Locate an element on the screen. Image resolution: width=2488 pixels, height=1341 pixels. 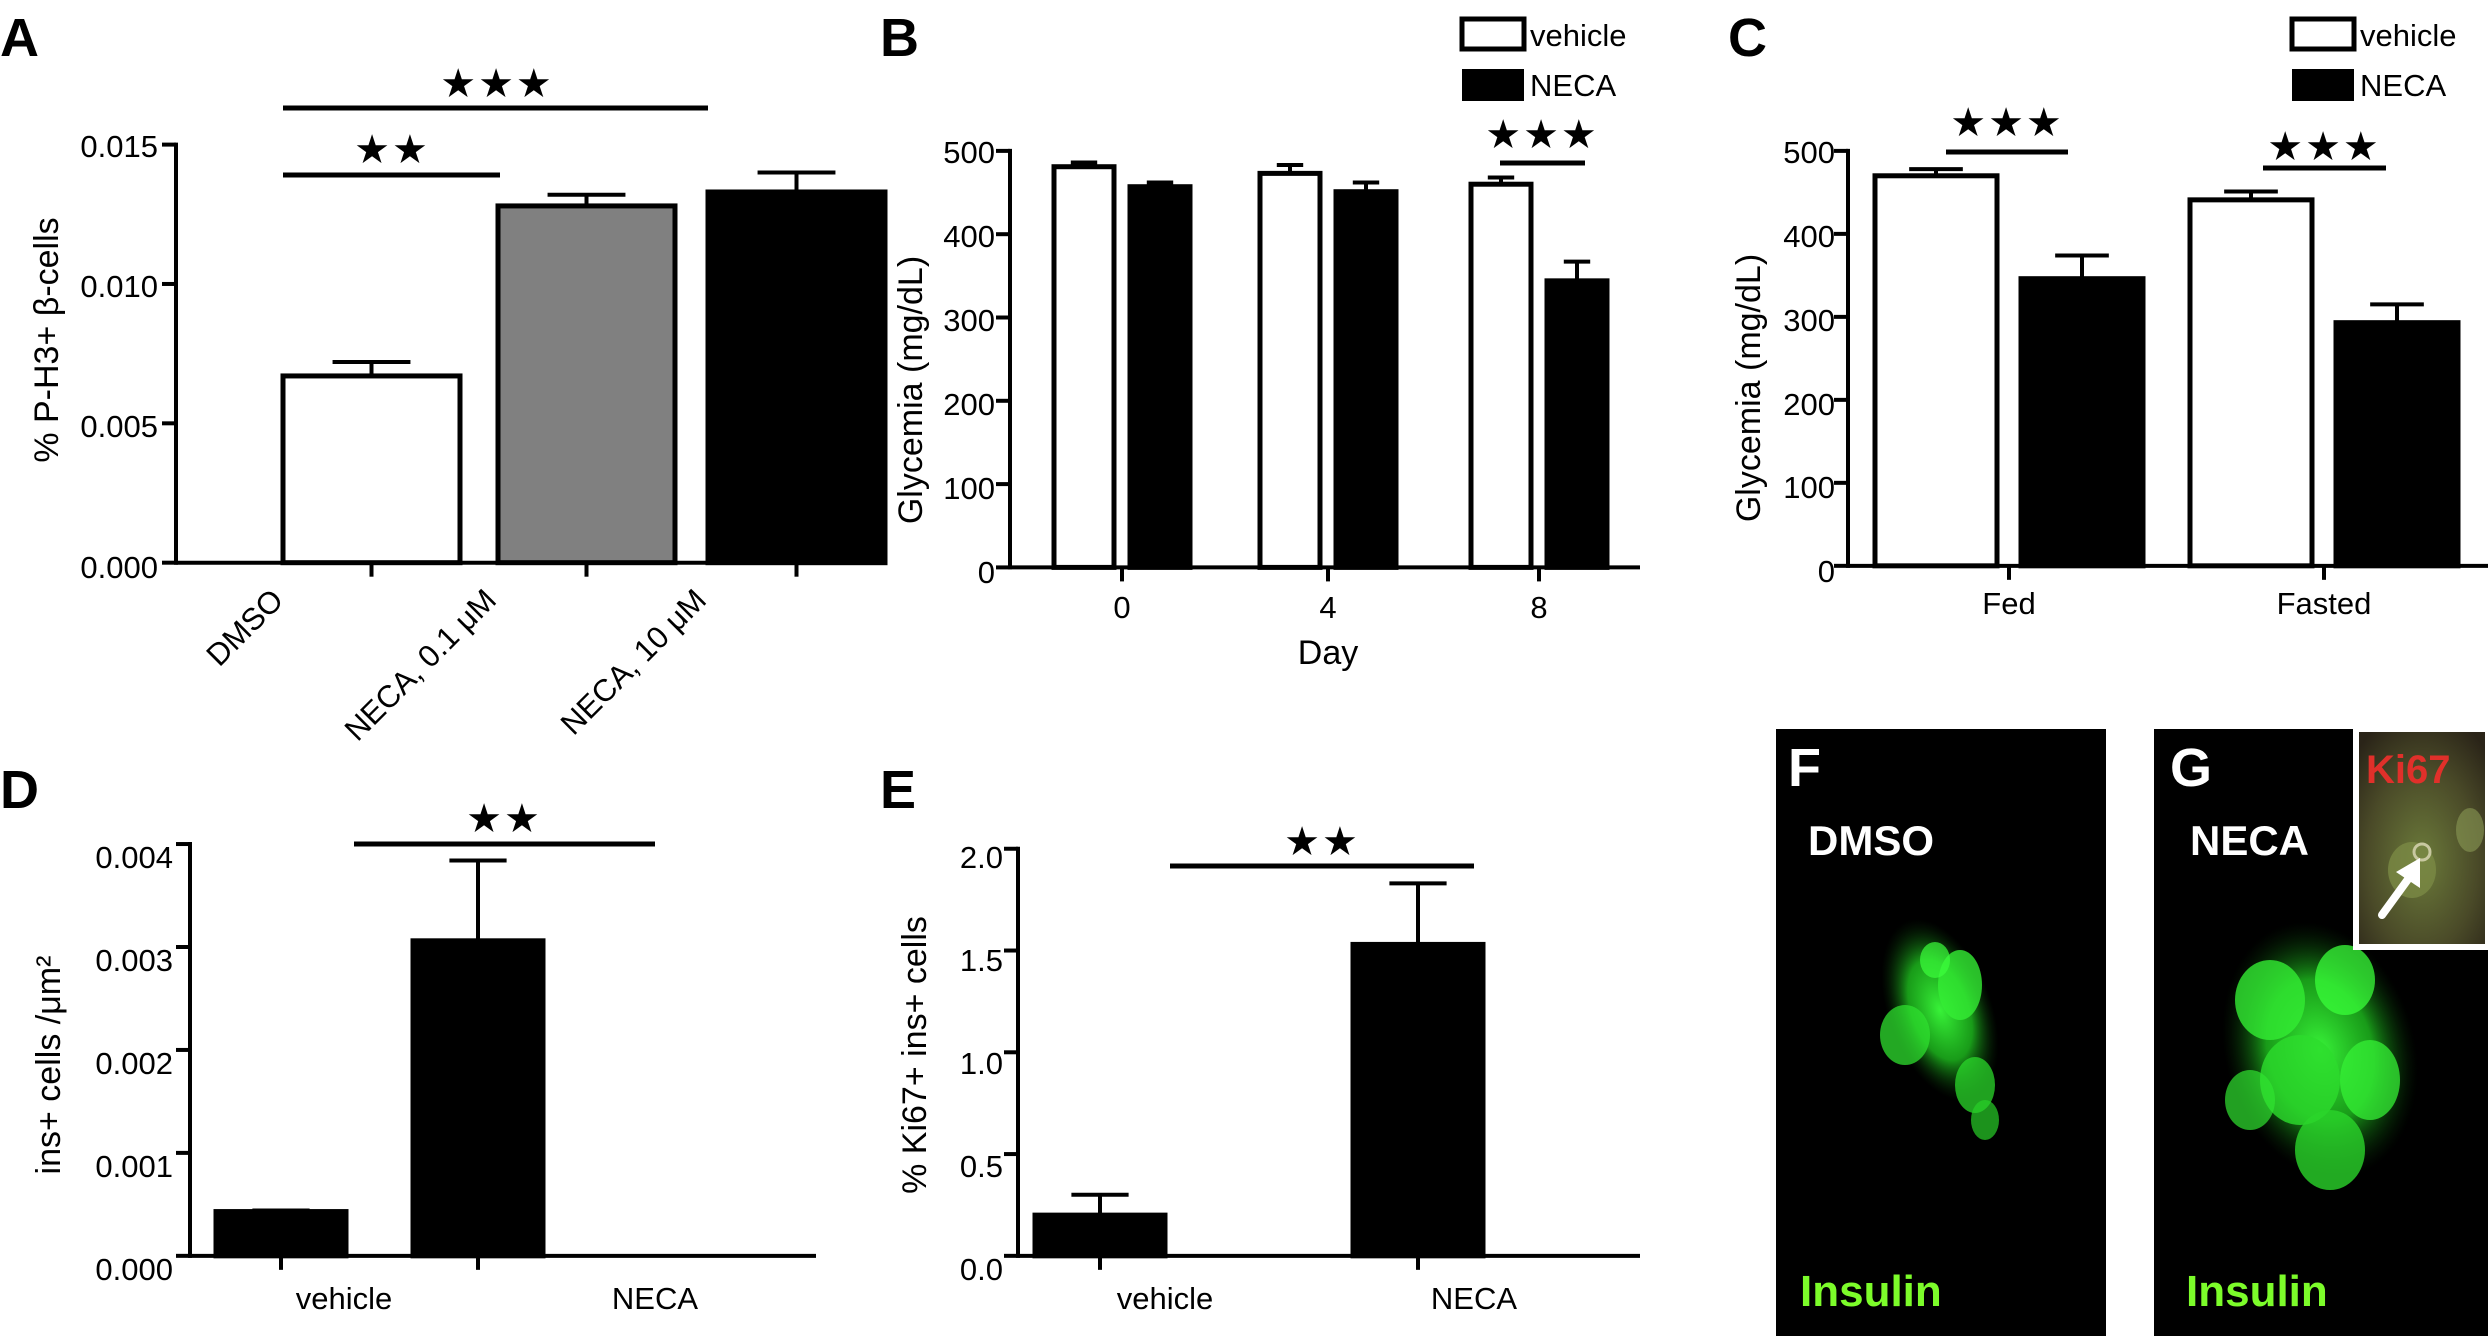
panel-letter-d: D is located at coordinates (19, 790).